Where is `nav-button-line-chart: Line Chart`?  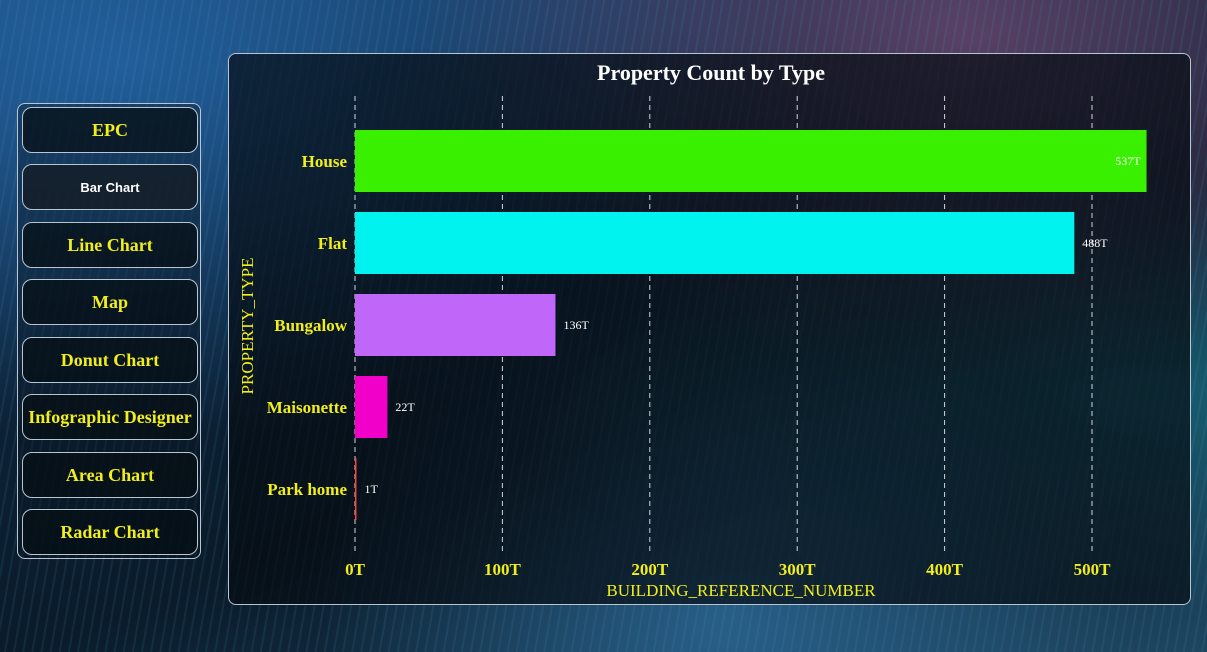 nav-button-line-chart: Line Chart is located at coordinates (110, 245).